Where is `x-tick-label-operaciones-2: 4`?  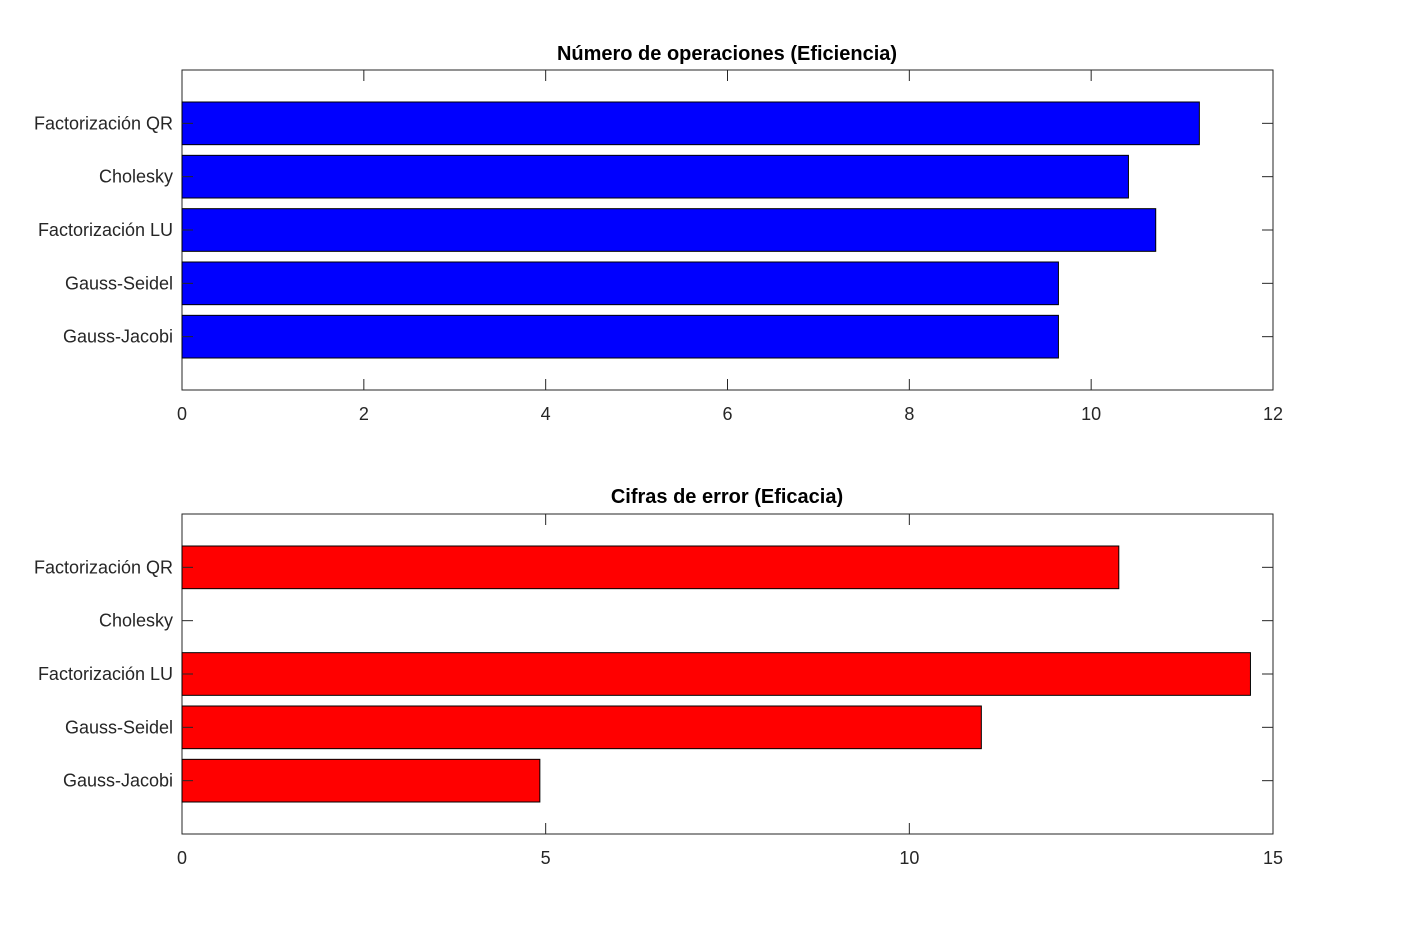 x-tick-label-operaciones-2: 4 is located at coordinates (546, 414).